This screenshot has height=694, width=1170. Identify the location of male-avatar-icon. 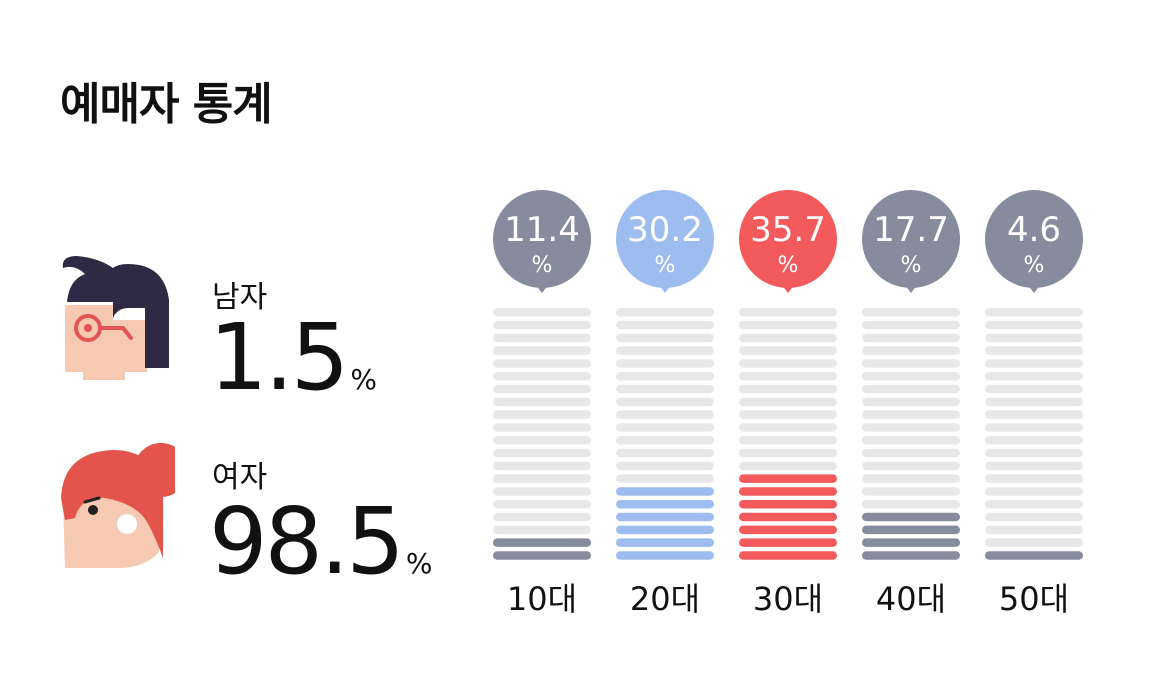
(115, 318).